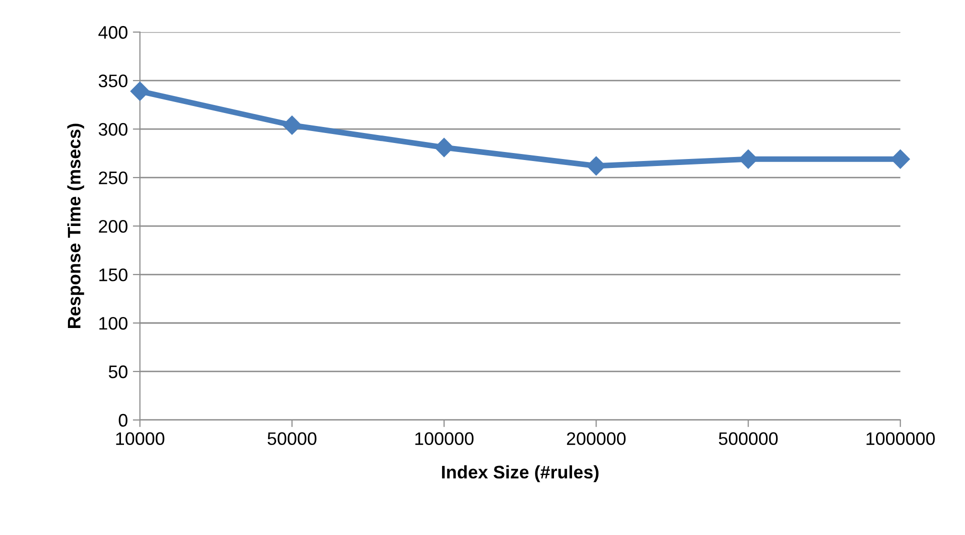  What do you see at coordinates (140, 439) in the screenshot?
I see `x-tick-label: 10000` at bounding box center [140, 439].